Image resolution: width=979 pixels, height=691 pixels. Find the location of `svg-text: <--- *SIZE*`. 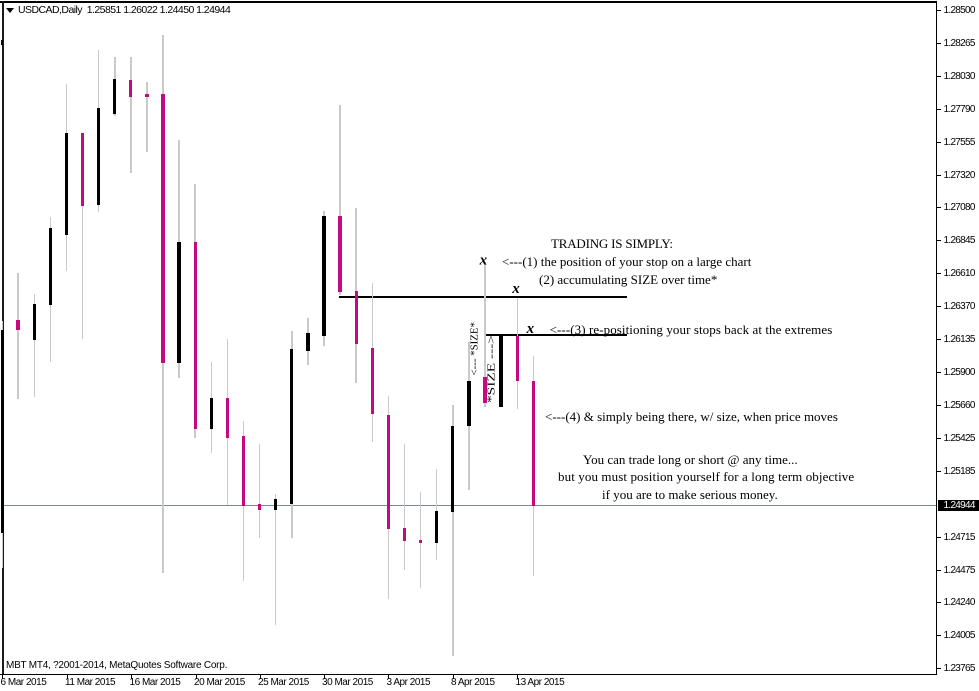

svg-text: <--- *SIZE* is located at coordinates (475, 349).